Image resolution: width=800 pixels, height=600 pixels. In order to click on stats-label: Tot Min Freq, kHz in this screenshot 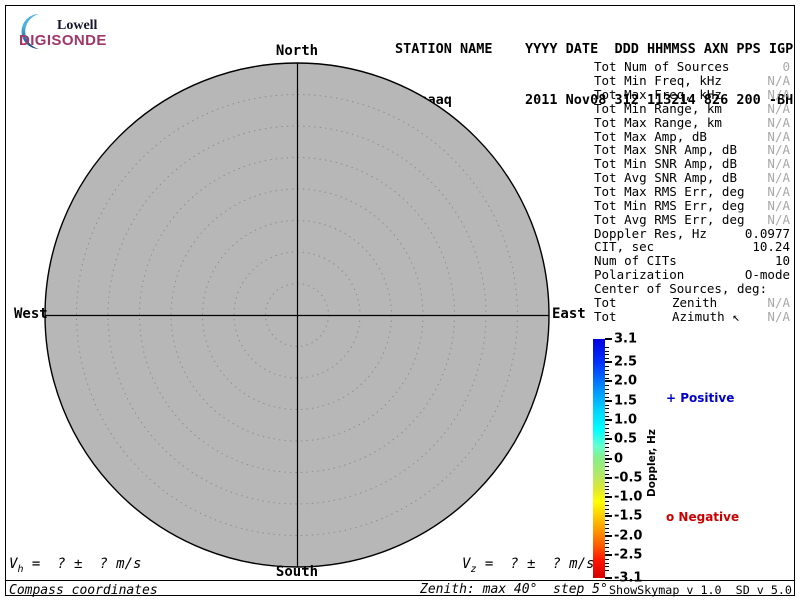, I will do `click(658, 81)`.